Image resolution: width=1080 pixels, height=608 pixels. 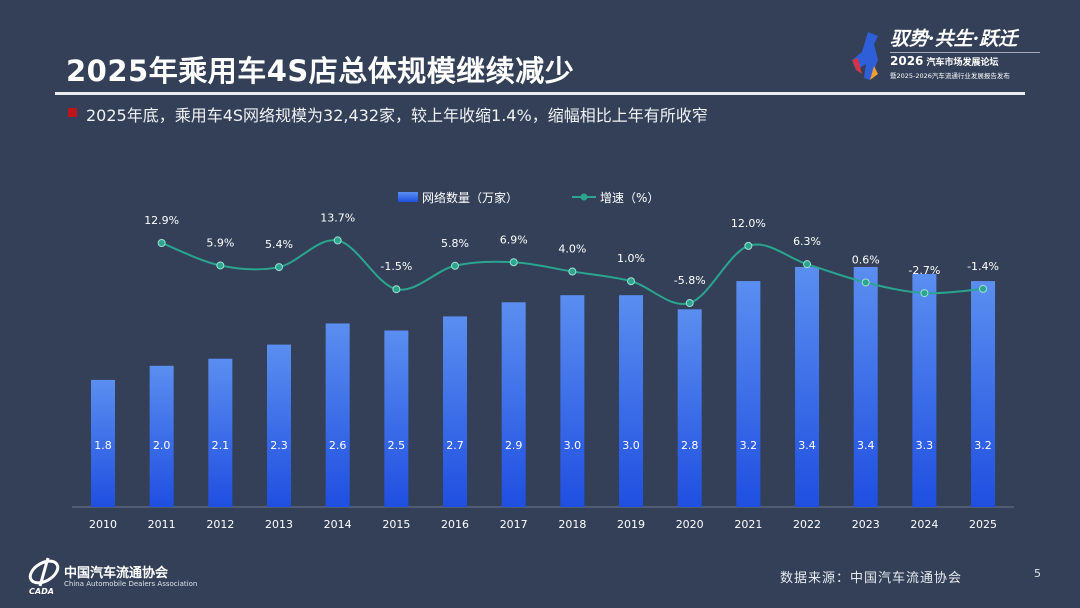 What do you see at coordinates (1037, 573) in the screenshot?
I see `page-number: 5` at bounding box center [1037, 573].